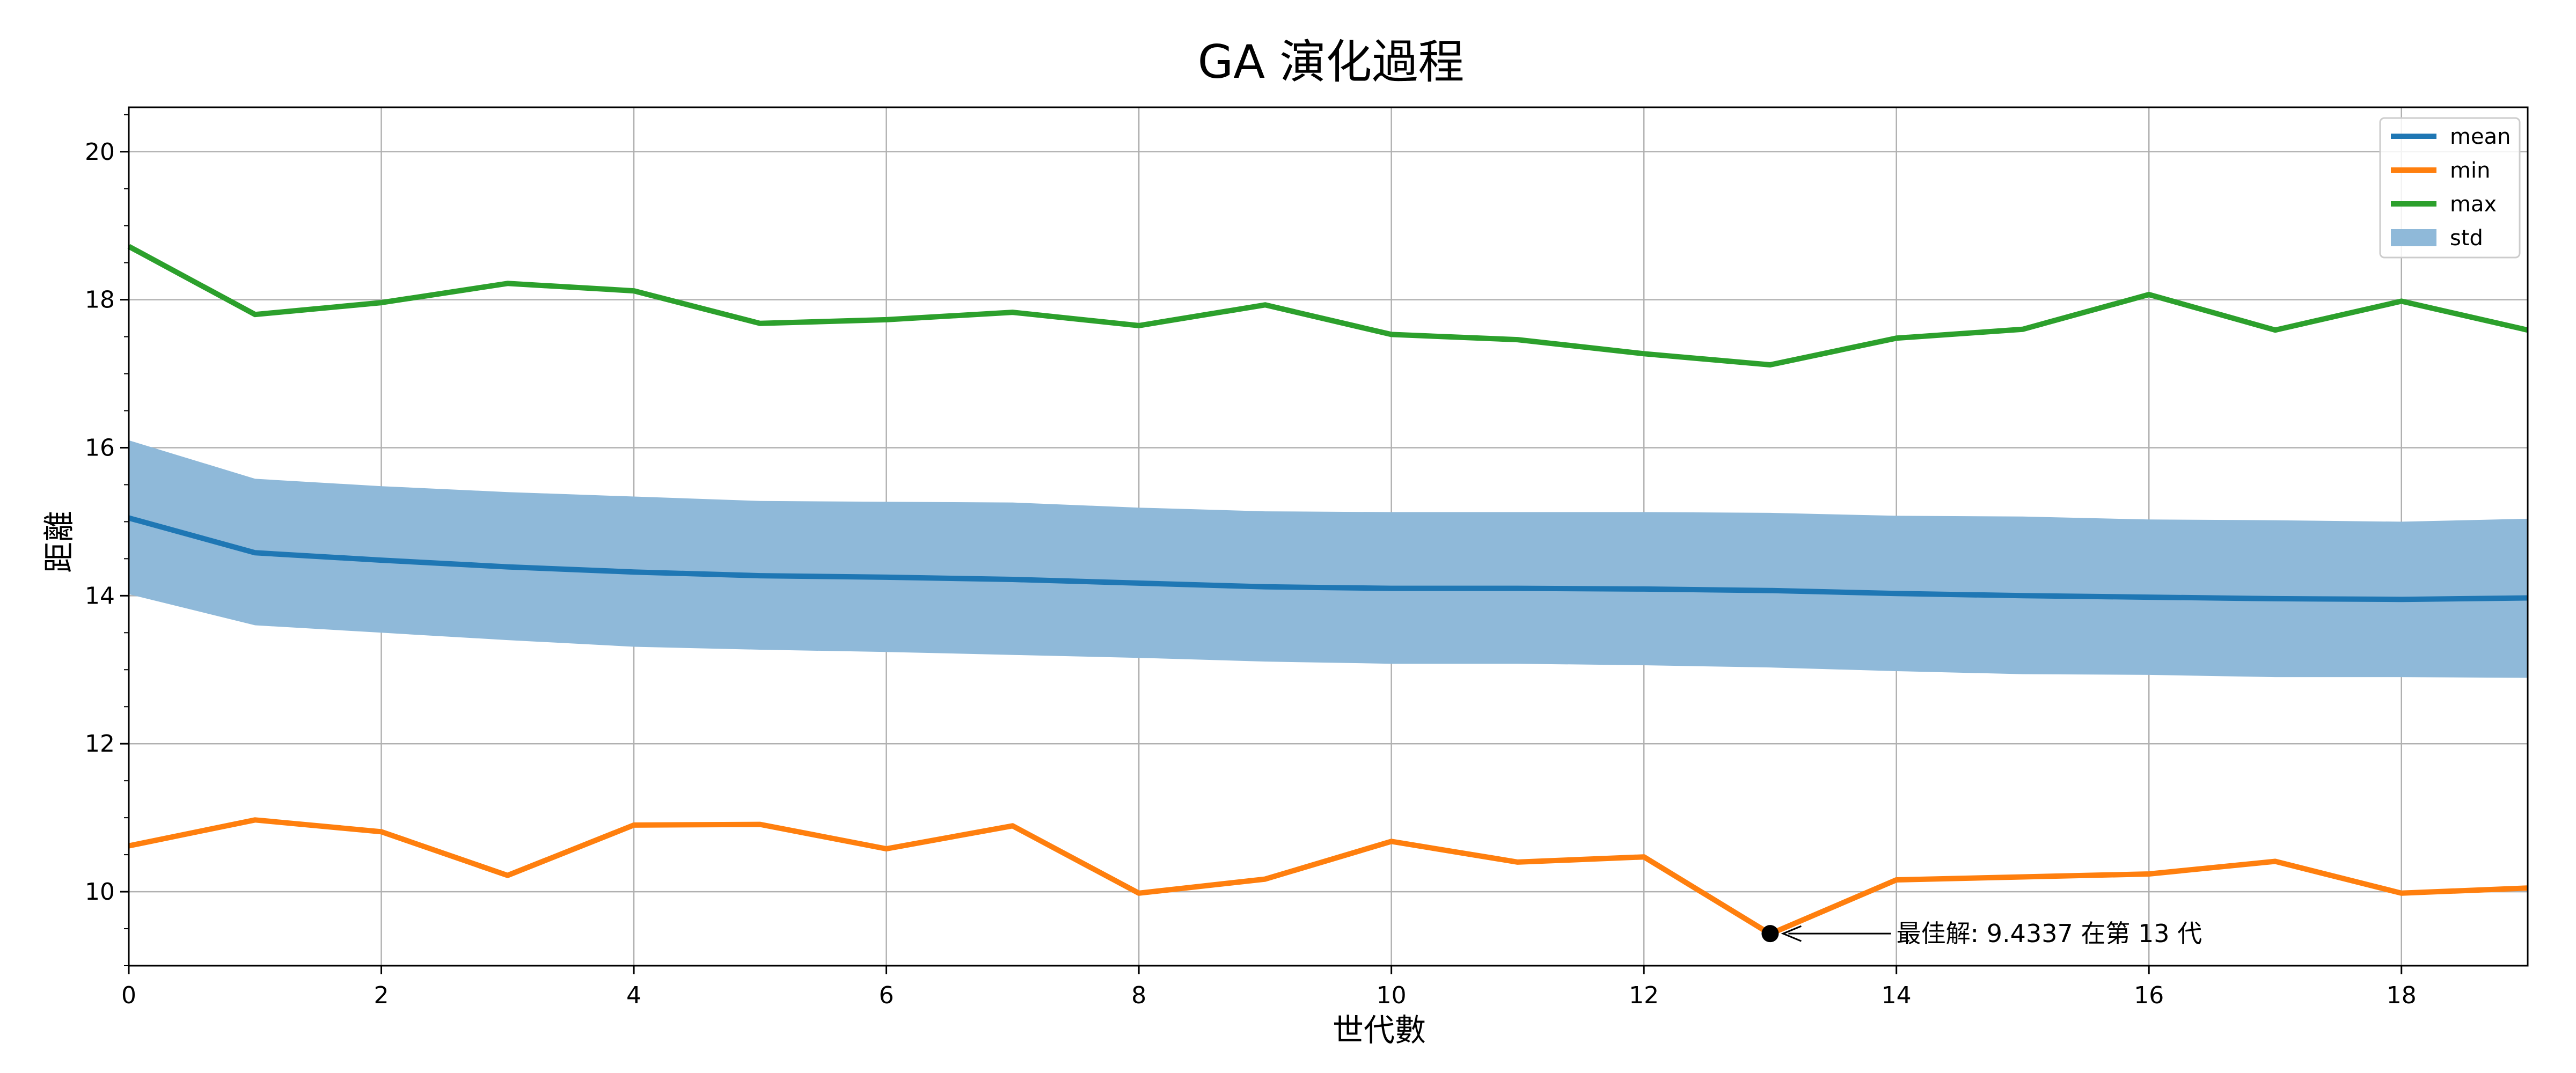 The width and height of the screenshot is (2576, 1073). I want to click on x-tick-label: 12, so click(1644, 995).